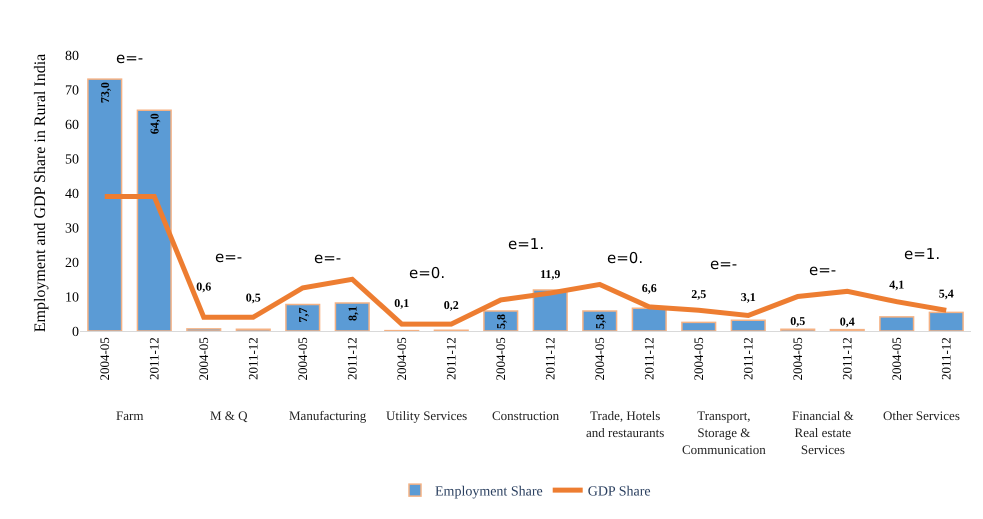 The height and width of the screenshot is (519, 983). I want to click on y-axis-title: Employment and GDP Share in Rural India, so click(40, 193).